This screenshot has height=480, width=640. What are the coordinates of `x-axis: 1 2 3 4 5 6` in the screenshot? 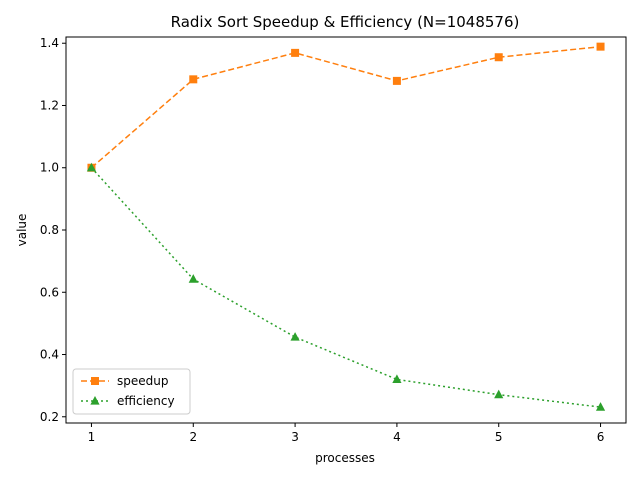 It's located at (346, 433).